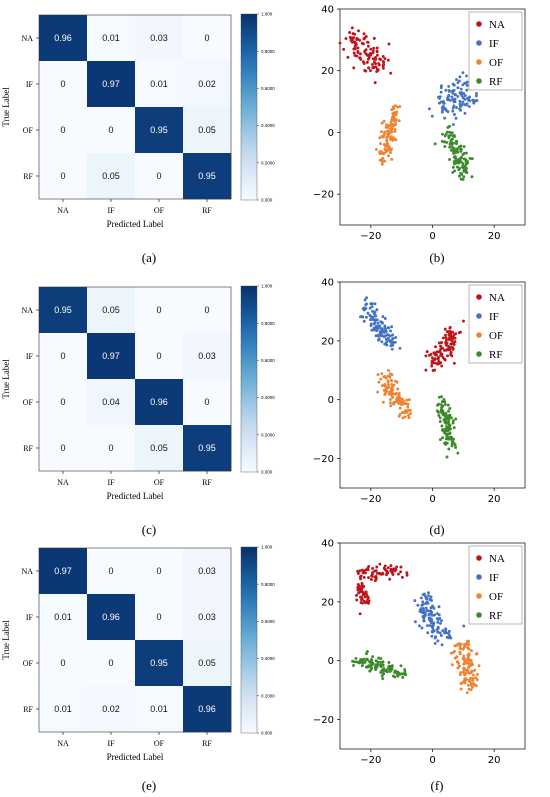 Image resolution: width=550 pixels, height=797 pixels. Describe the element at coordinates (419, 135) in the screenshot. I see `tsne-scatter-b: −20 0 20 −20 0 20 40 NA IF OF RF (b)` at that location.